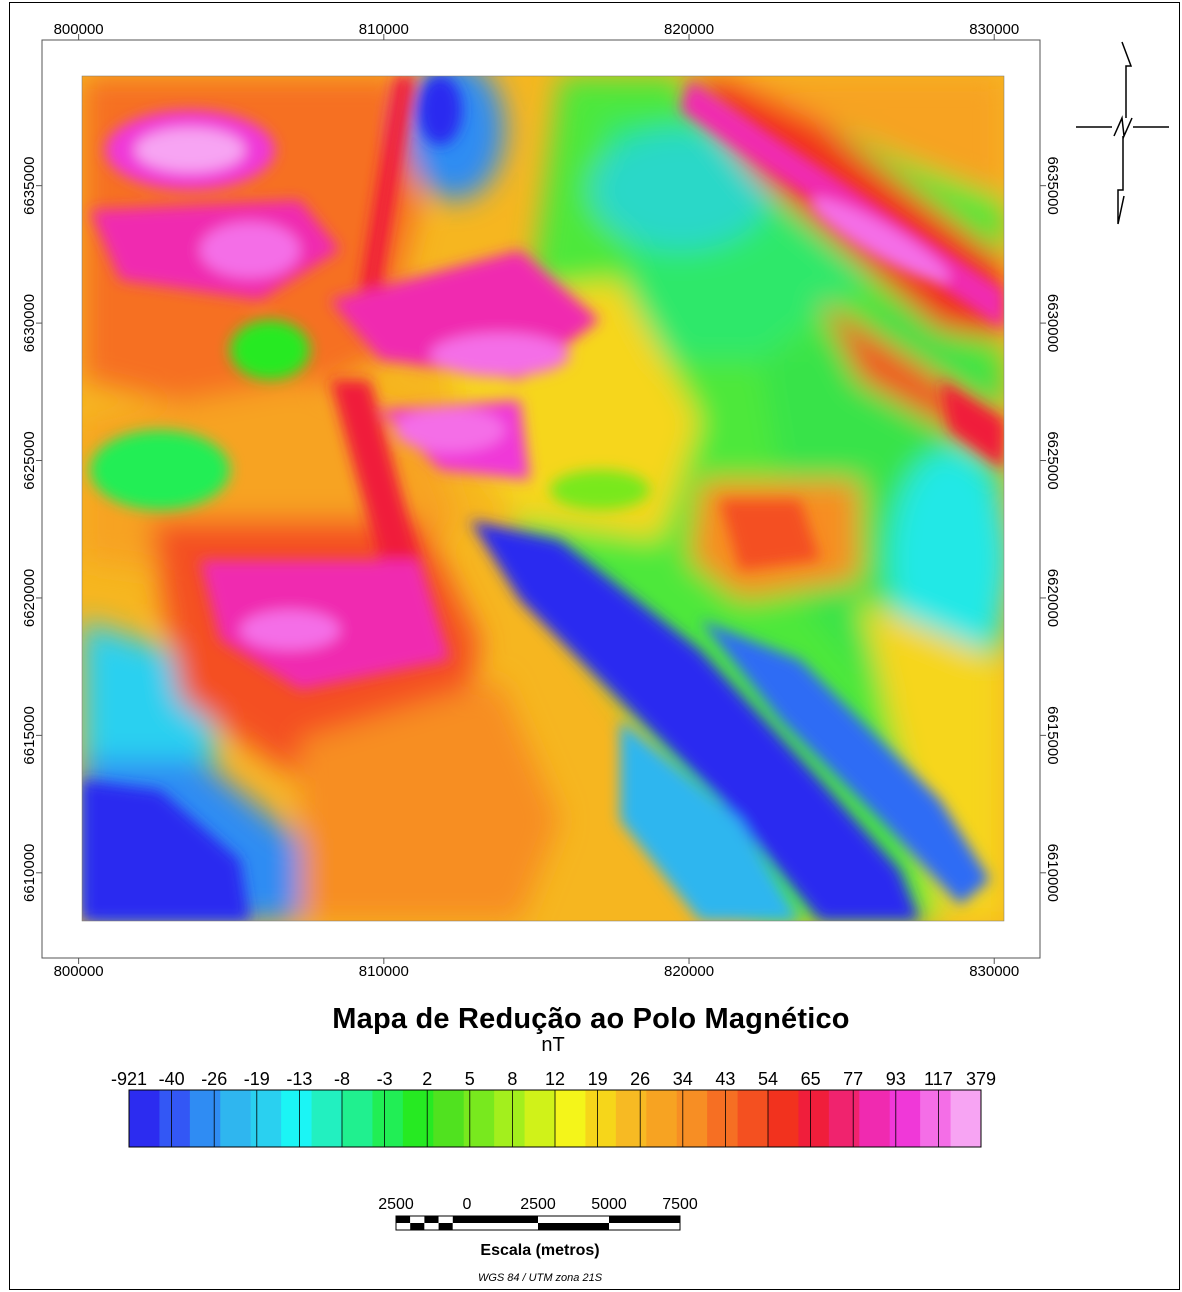 Image resolution: width=1182 pixels, height=1292 pixels. What do you see at coordinates (981, 1079) in the screenshot?
I see `legend-label: 379` at bounding box center [981, 1079].